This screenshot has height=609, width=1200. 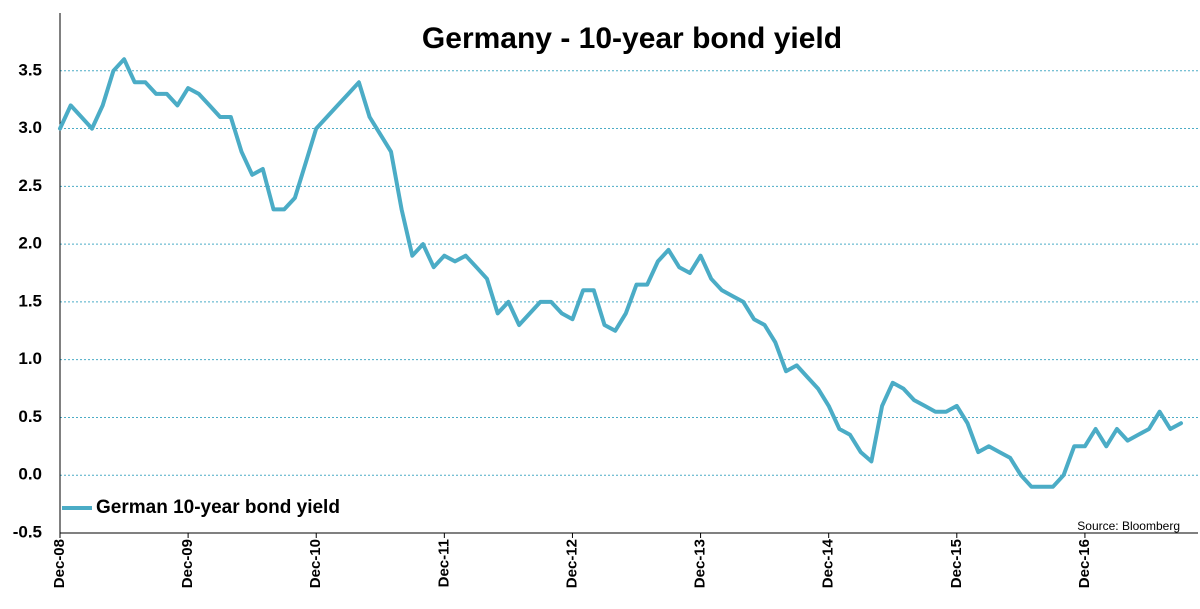 What do you see at coordinates (218, 507) in the screenshot?
I see `legend-label: German 10-year bond yield` at bounding box center [218, 507].